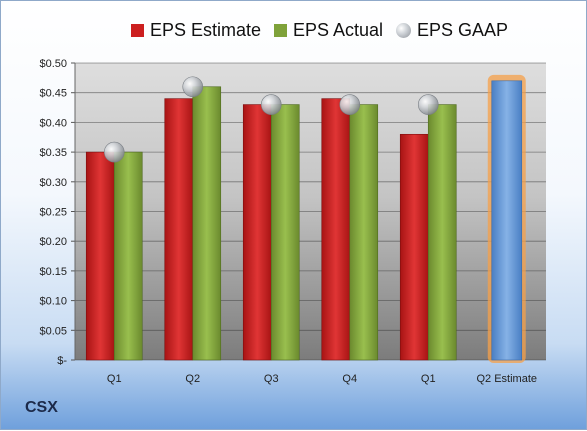 This screenshot has height=431, width=587. What do you see at coordinates (53, 272) in the screenshot?
I see `y-tick-label: $0.15` at bounding box center [53, 272].